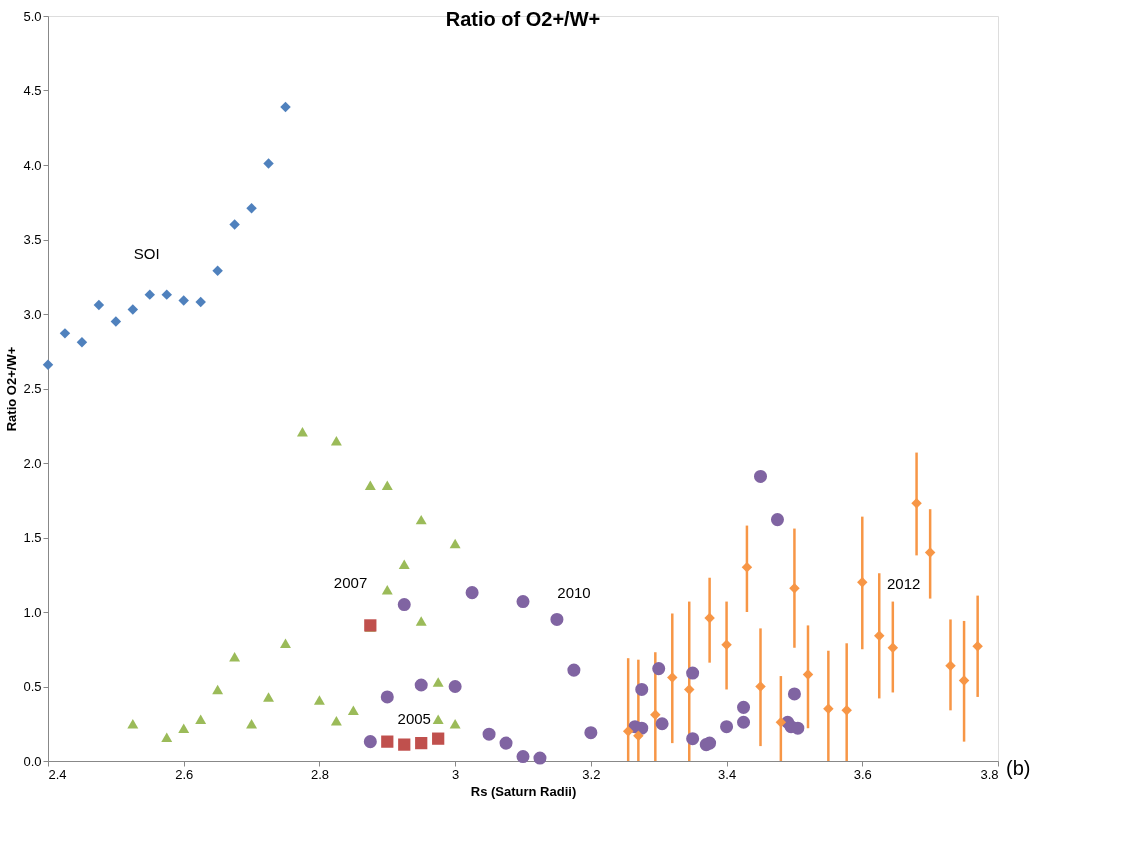  I want to click on y-tick-label: 4.5, so click(32, 90).